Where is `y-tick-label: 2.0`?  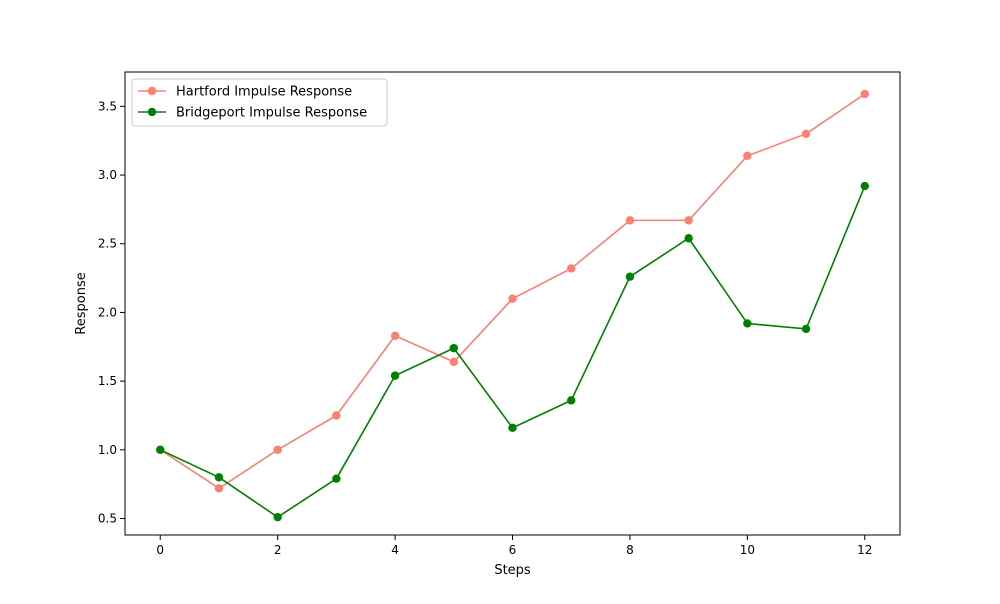 y-tick-label: 2.0 is located at coordinates (107, 312).